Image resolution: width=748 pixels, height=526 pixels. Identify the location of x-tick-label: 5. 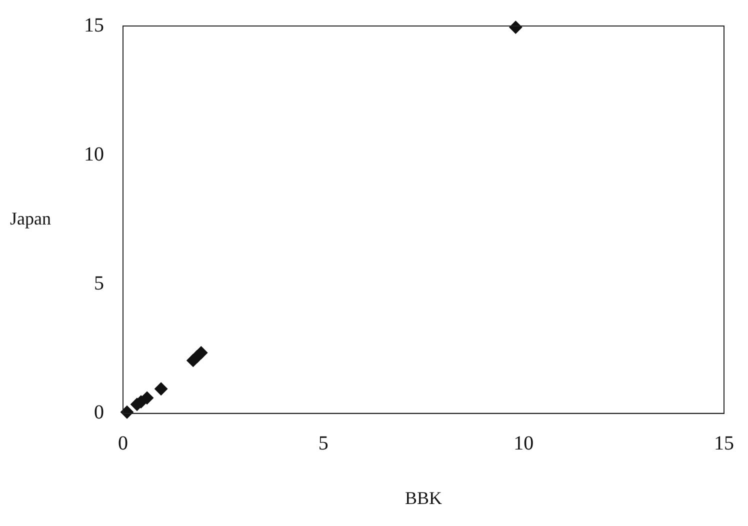
(323, 443).